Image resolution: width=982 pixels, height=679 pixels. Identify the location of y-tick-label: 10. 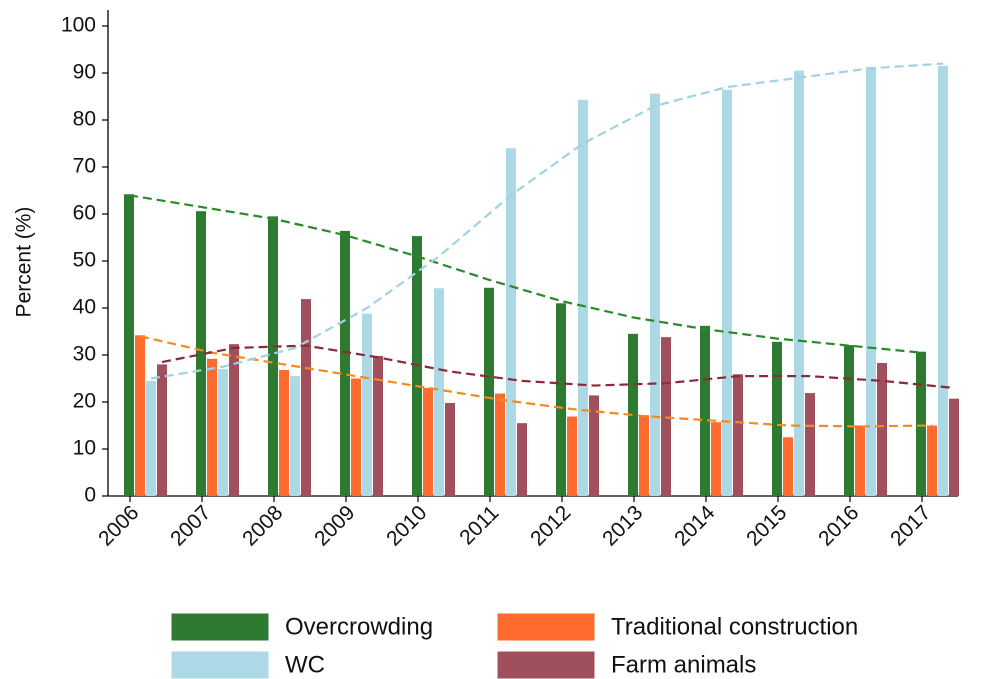
(84, 448).